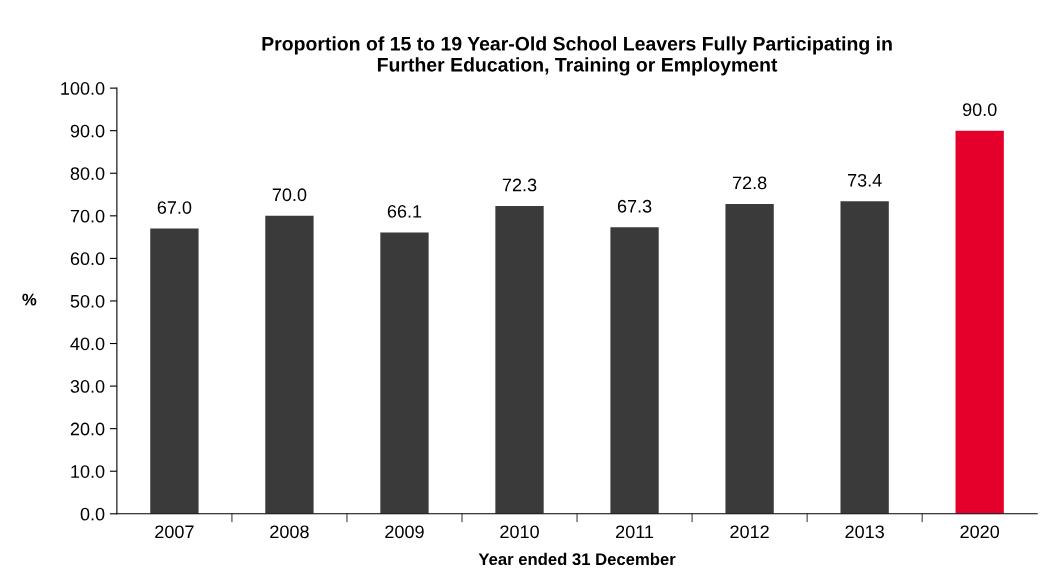  Describe the element at coordinates (864, 532) in the screenshot. I see `x-tick-label: 2013` at that location.